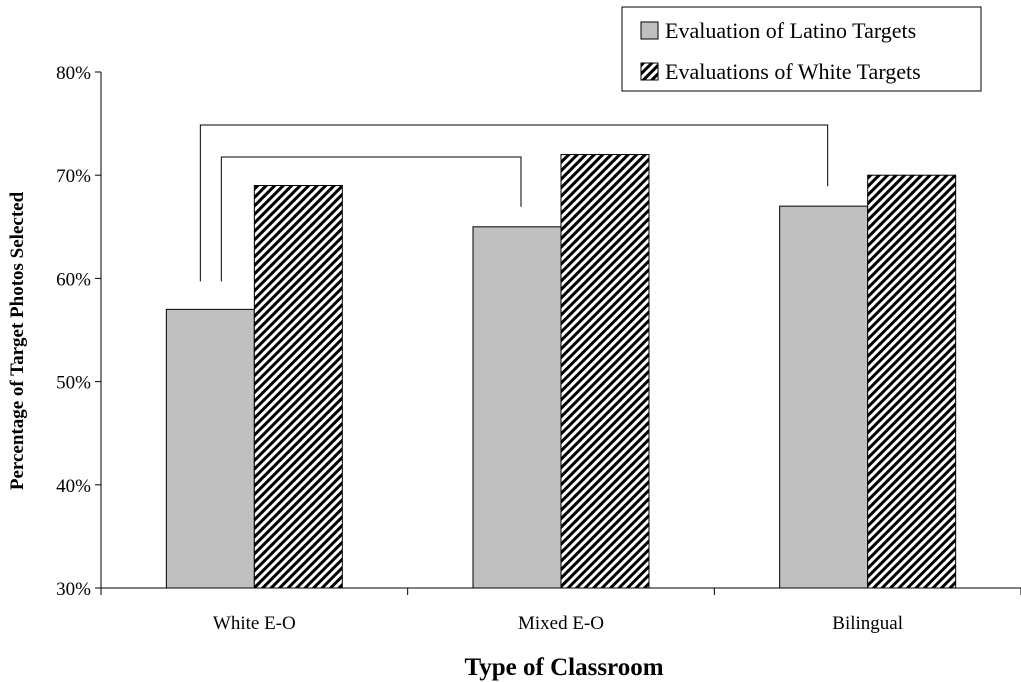 This screenshot has width=1021, height=682. I want to click on y-tick-label: 70%, so click(73, 176).